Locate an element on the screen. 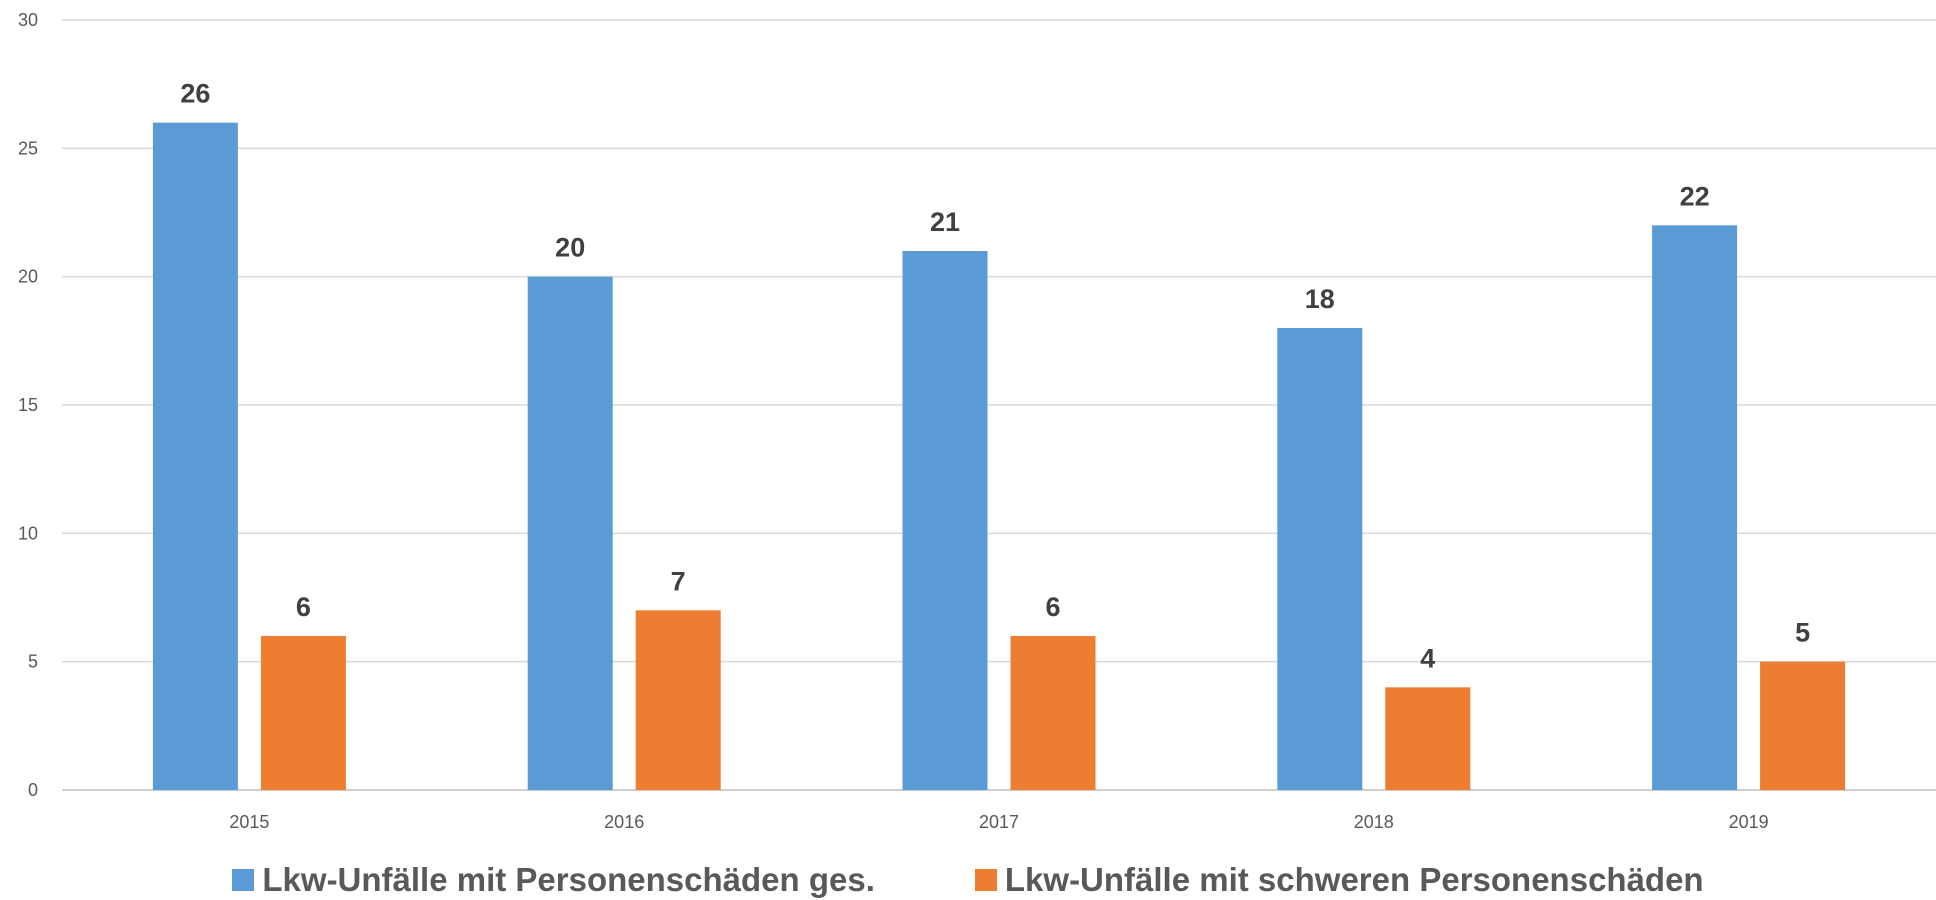  x-tick-label: 2018 is located at coordinates (1374, 822).